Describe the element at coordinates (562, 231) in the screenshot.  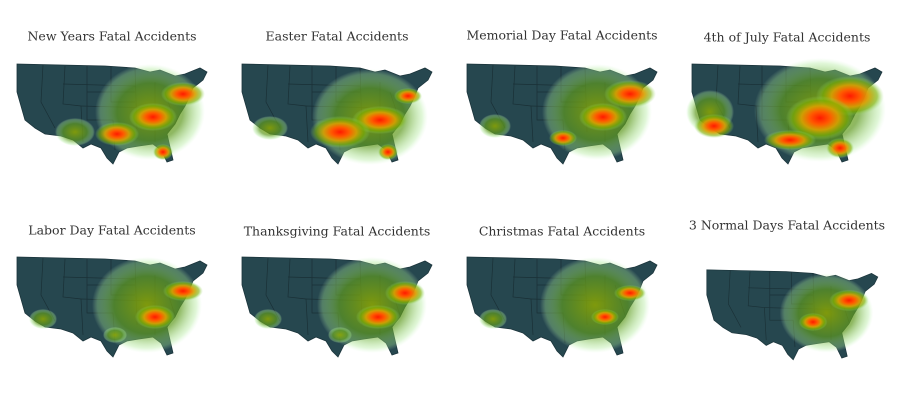
I see `panel-title: Christmas Fatal Accidents` at that location.